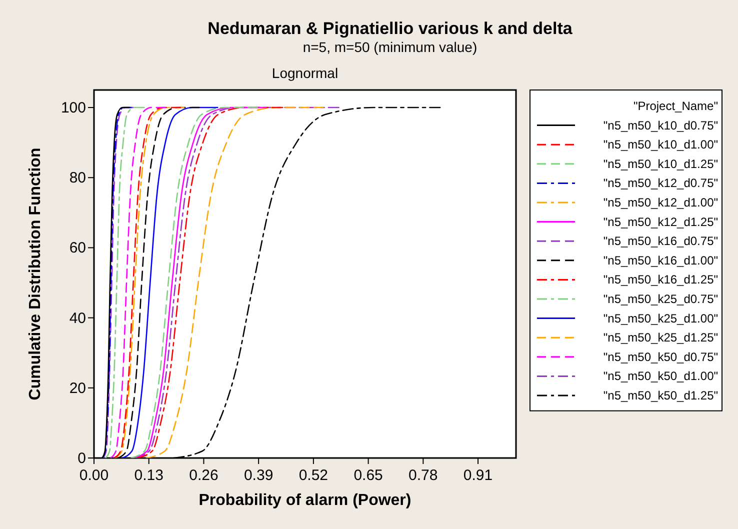 The height and width of the screenshot is (529, 738). What do you see at coordinates (259, 475) in the screenshot?
I see `x-tick-label: 0.39` at bounding box center [259, 475].